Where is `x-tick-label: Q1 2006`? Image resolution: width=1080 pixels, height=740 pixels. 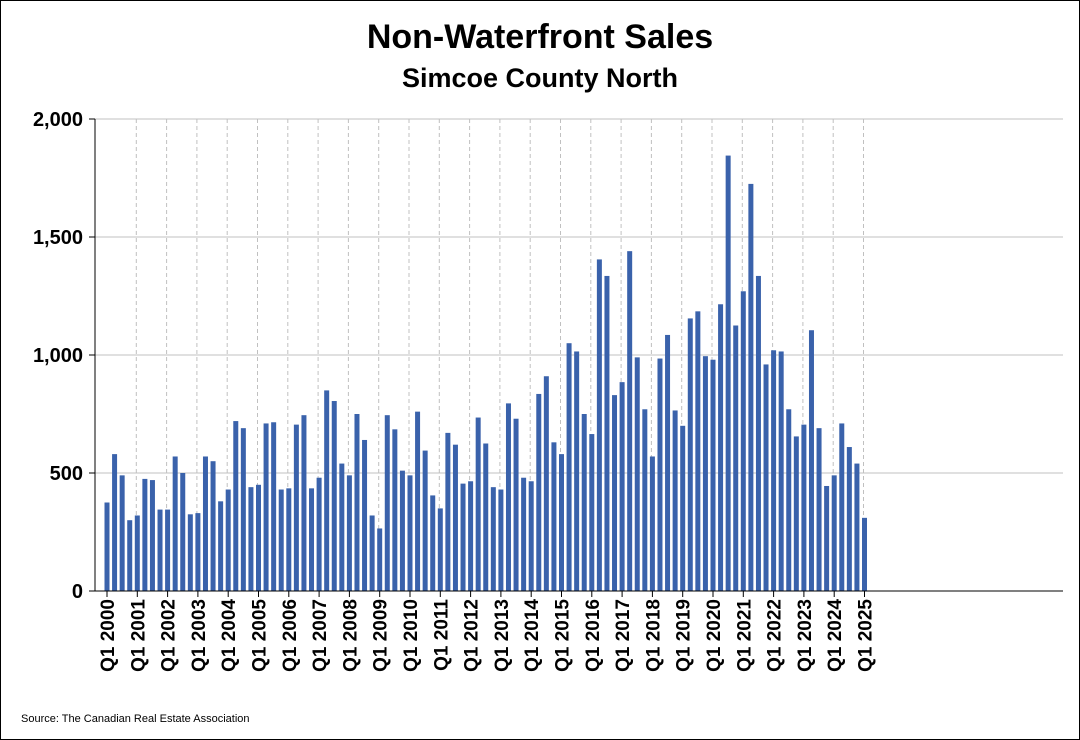
x-tick-label: Q1 2006 is located at coordinates (290, 635).